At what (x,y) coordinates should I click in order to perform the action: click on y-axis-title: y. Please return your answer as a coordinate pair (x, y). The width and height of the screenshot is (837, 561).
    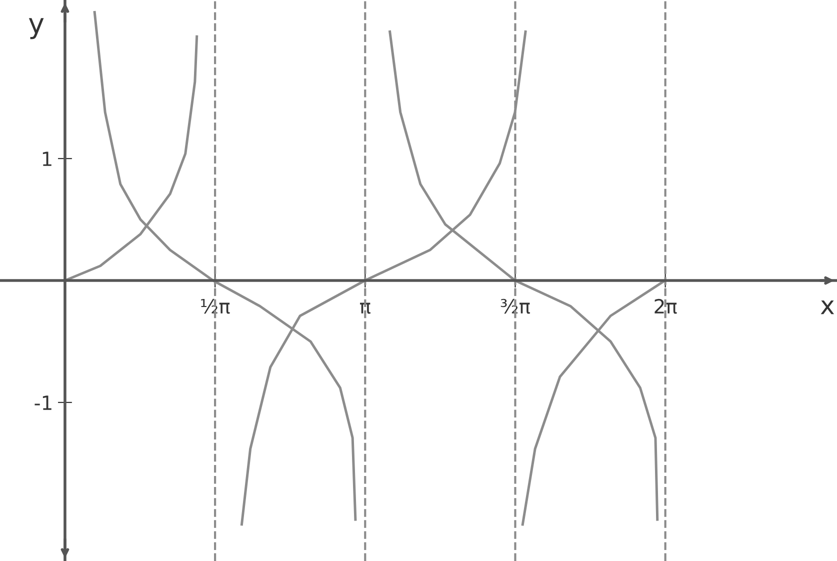
    Looking at the image, I should click on (36, 29).